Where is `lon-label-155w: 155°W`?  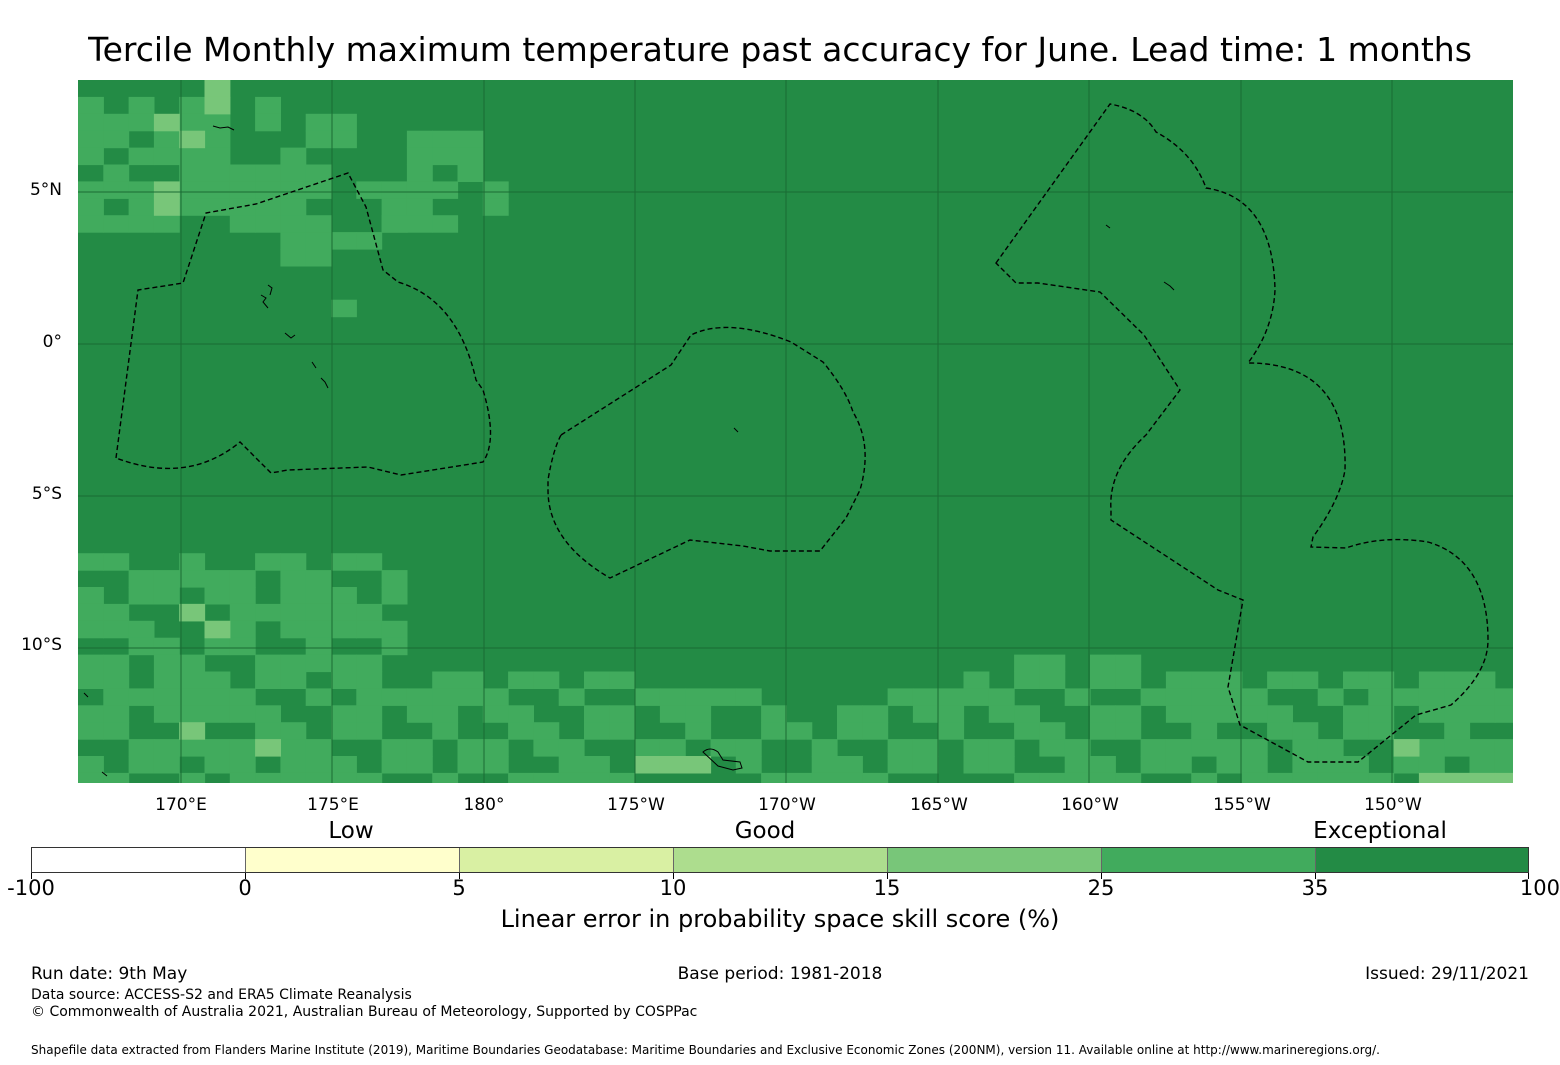 lon-label-155w: 155°W is located at coordinates (1242, 805).